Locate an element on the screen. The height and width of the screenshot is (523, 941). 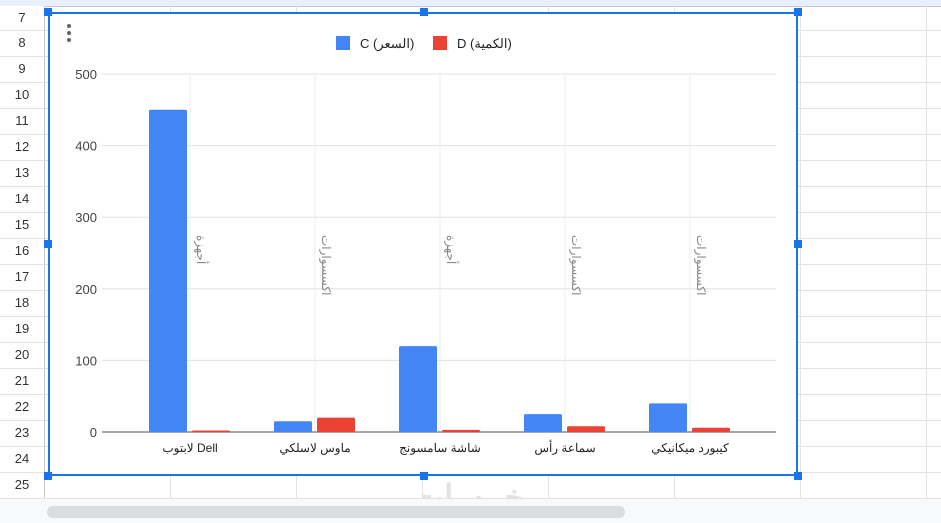
row-number: 9 is located at coordinates (22, 68).